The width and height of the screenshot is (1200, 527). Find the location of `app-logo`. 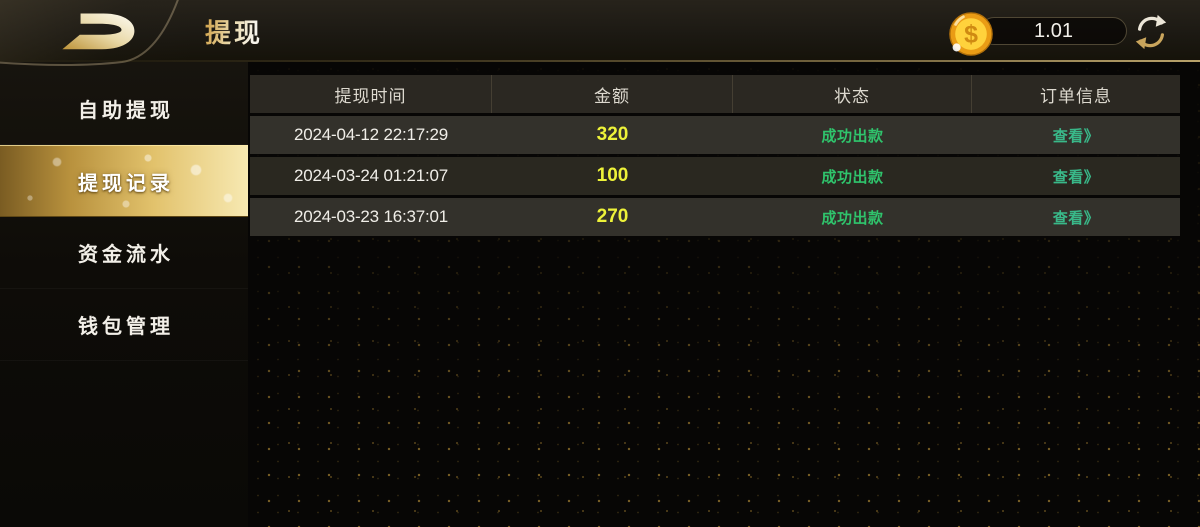

app-logo is located at coordinates (98, 31).